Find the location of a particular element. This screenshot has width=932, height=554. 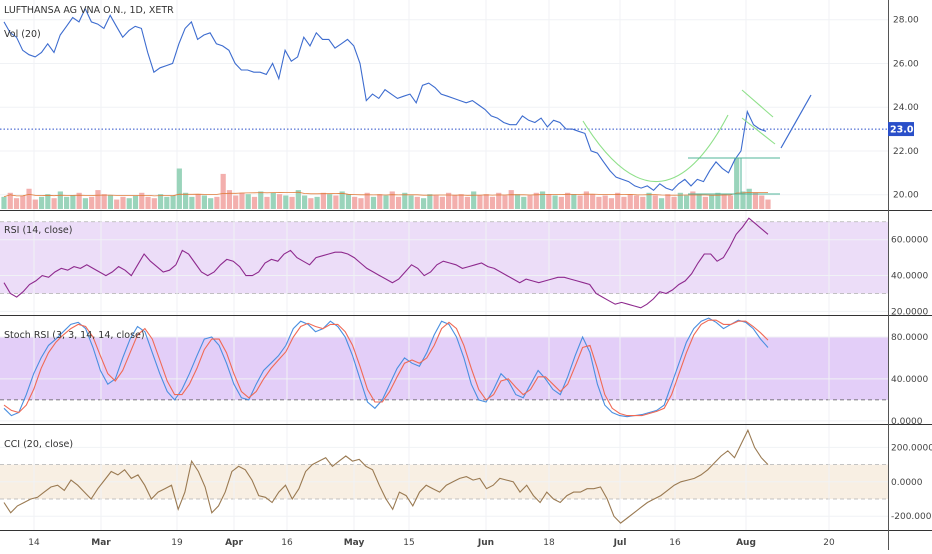

rsi-line is located at coordinates (386, 263).